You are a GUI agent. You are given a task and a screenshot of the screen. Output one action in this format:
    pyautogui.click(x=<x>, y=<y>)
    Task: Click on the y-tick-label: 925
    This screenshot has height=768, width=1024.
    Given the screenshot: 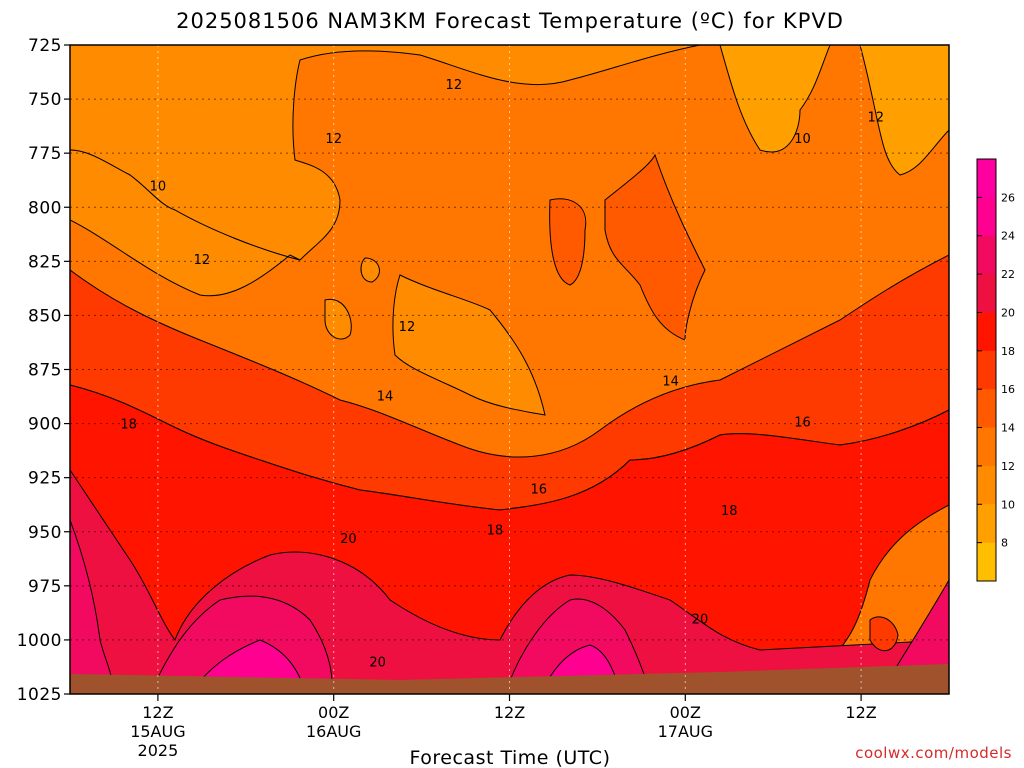 What is the action you would take?
    pyautogui.click(x=45, y=479)
    